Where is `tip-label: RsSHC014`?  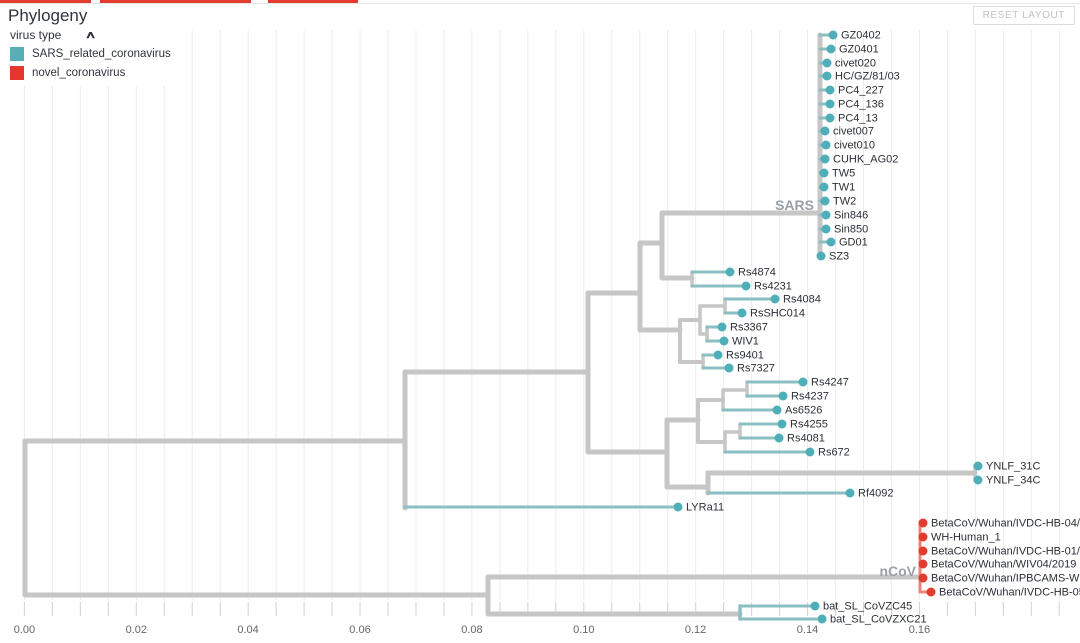 tip-label: RsSHC014 is located at coordinates (777, 314).